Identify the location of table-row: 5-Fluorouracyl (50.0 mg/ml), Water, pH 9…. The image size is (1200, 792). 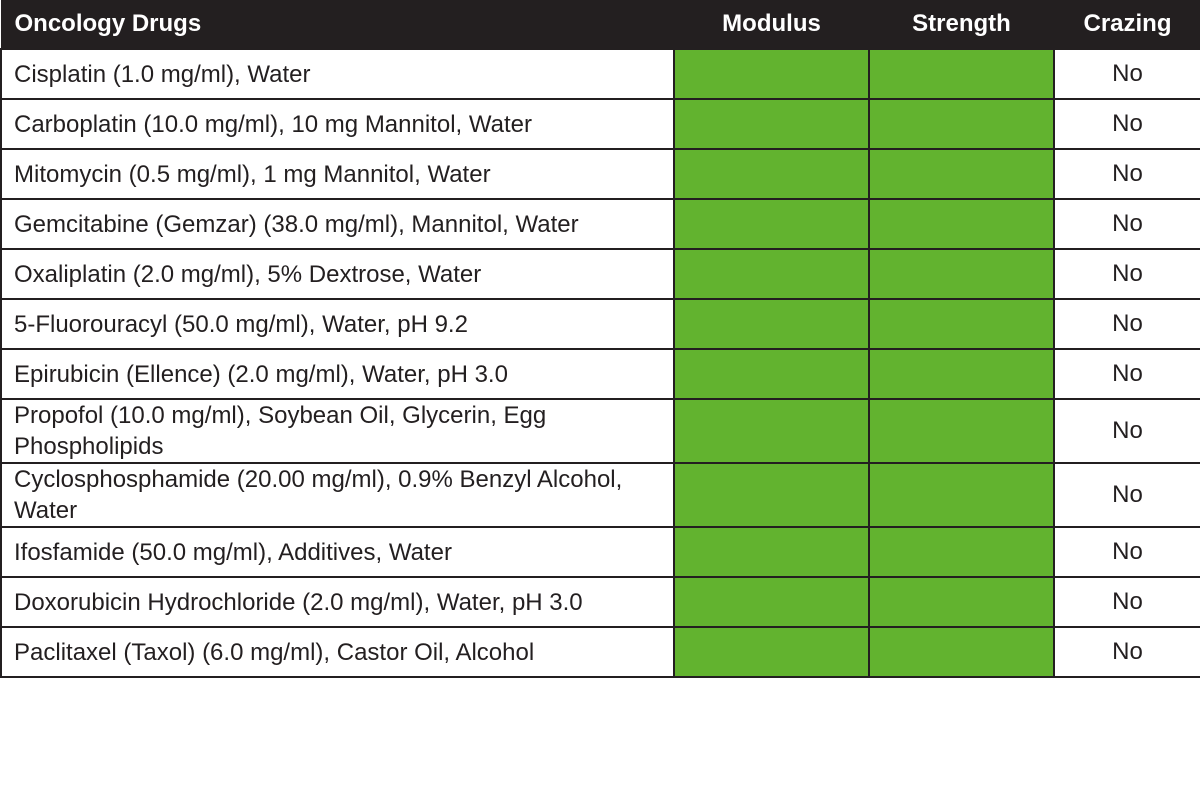
(600, 324).